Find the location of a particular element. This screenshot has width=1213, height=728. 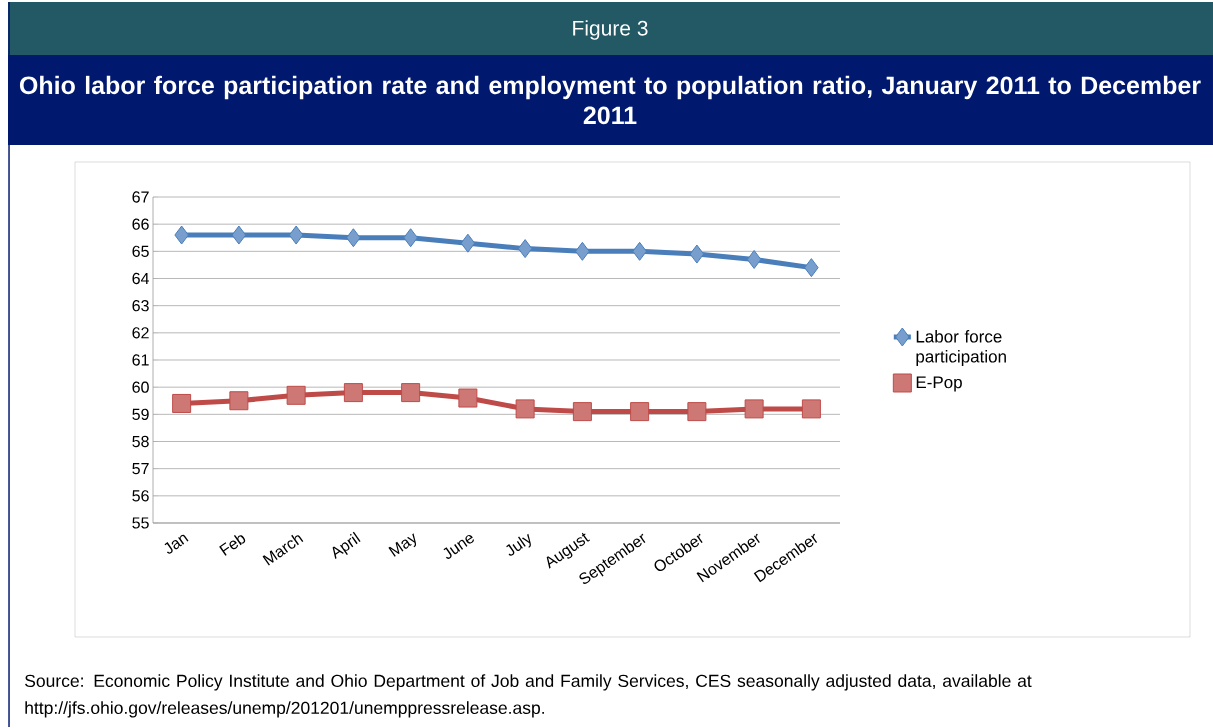

y-tick-label: 66 is located at coordinates (140, 224).